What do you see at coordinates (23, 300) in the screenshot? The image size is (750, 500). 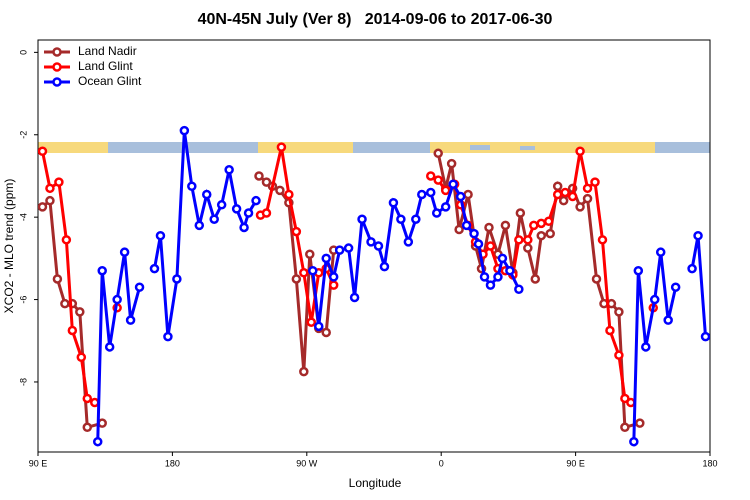 I see `y-tick-label: -6` at bounding box center [23, 300].